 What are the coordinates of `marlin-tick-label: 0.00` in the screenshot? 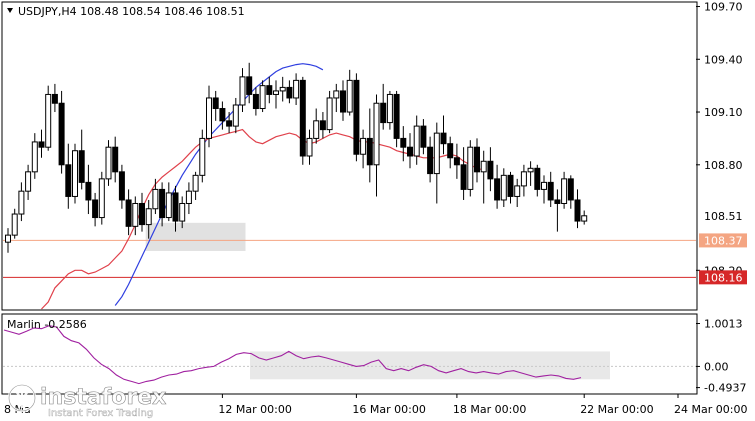 It's located at (716, 366).